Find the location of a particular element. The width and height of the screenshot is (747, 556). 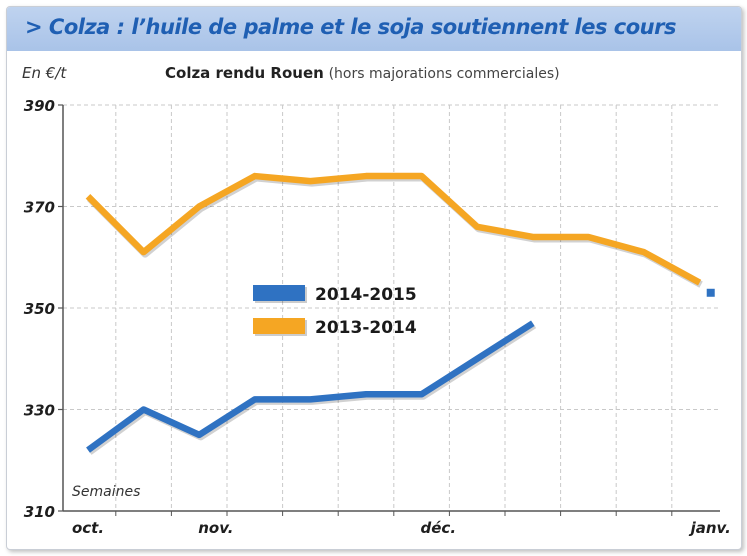

y-axis-unit-label: En €/t is located at coordinates (44, 73).